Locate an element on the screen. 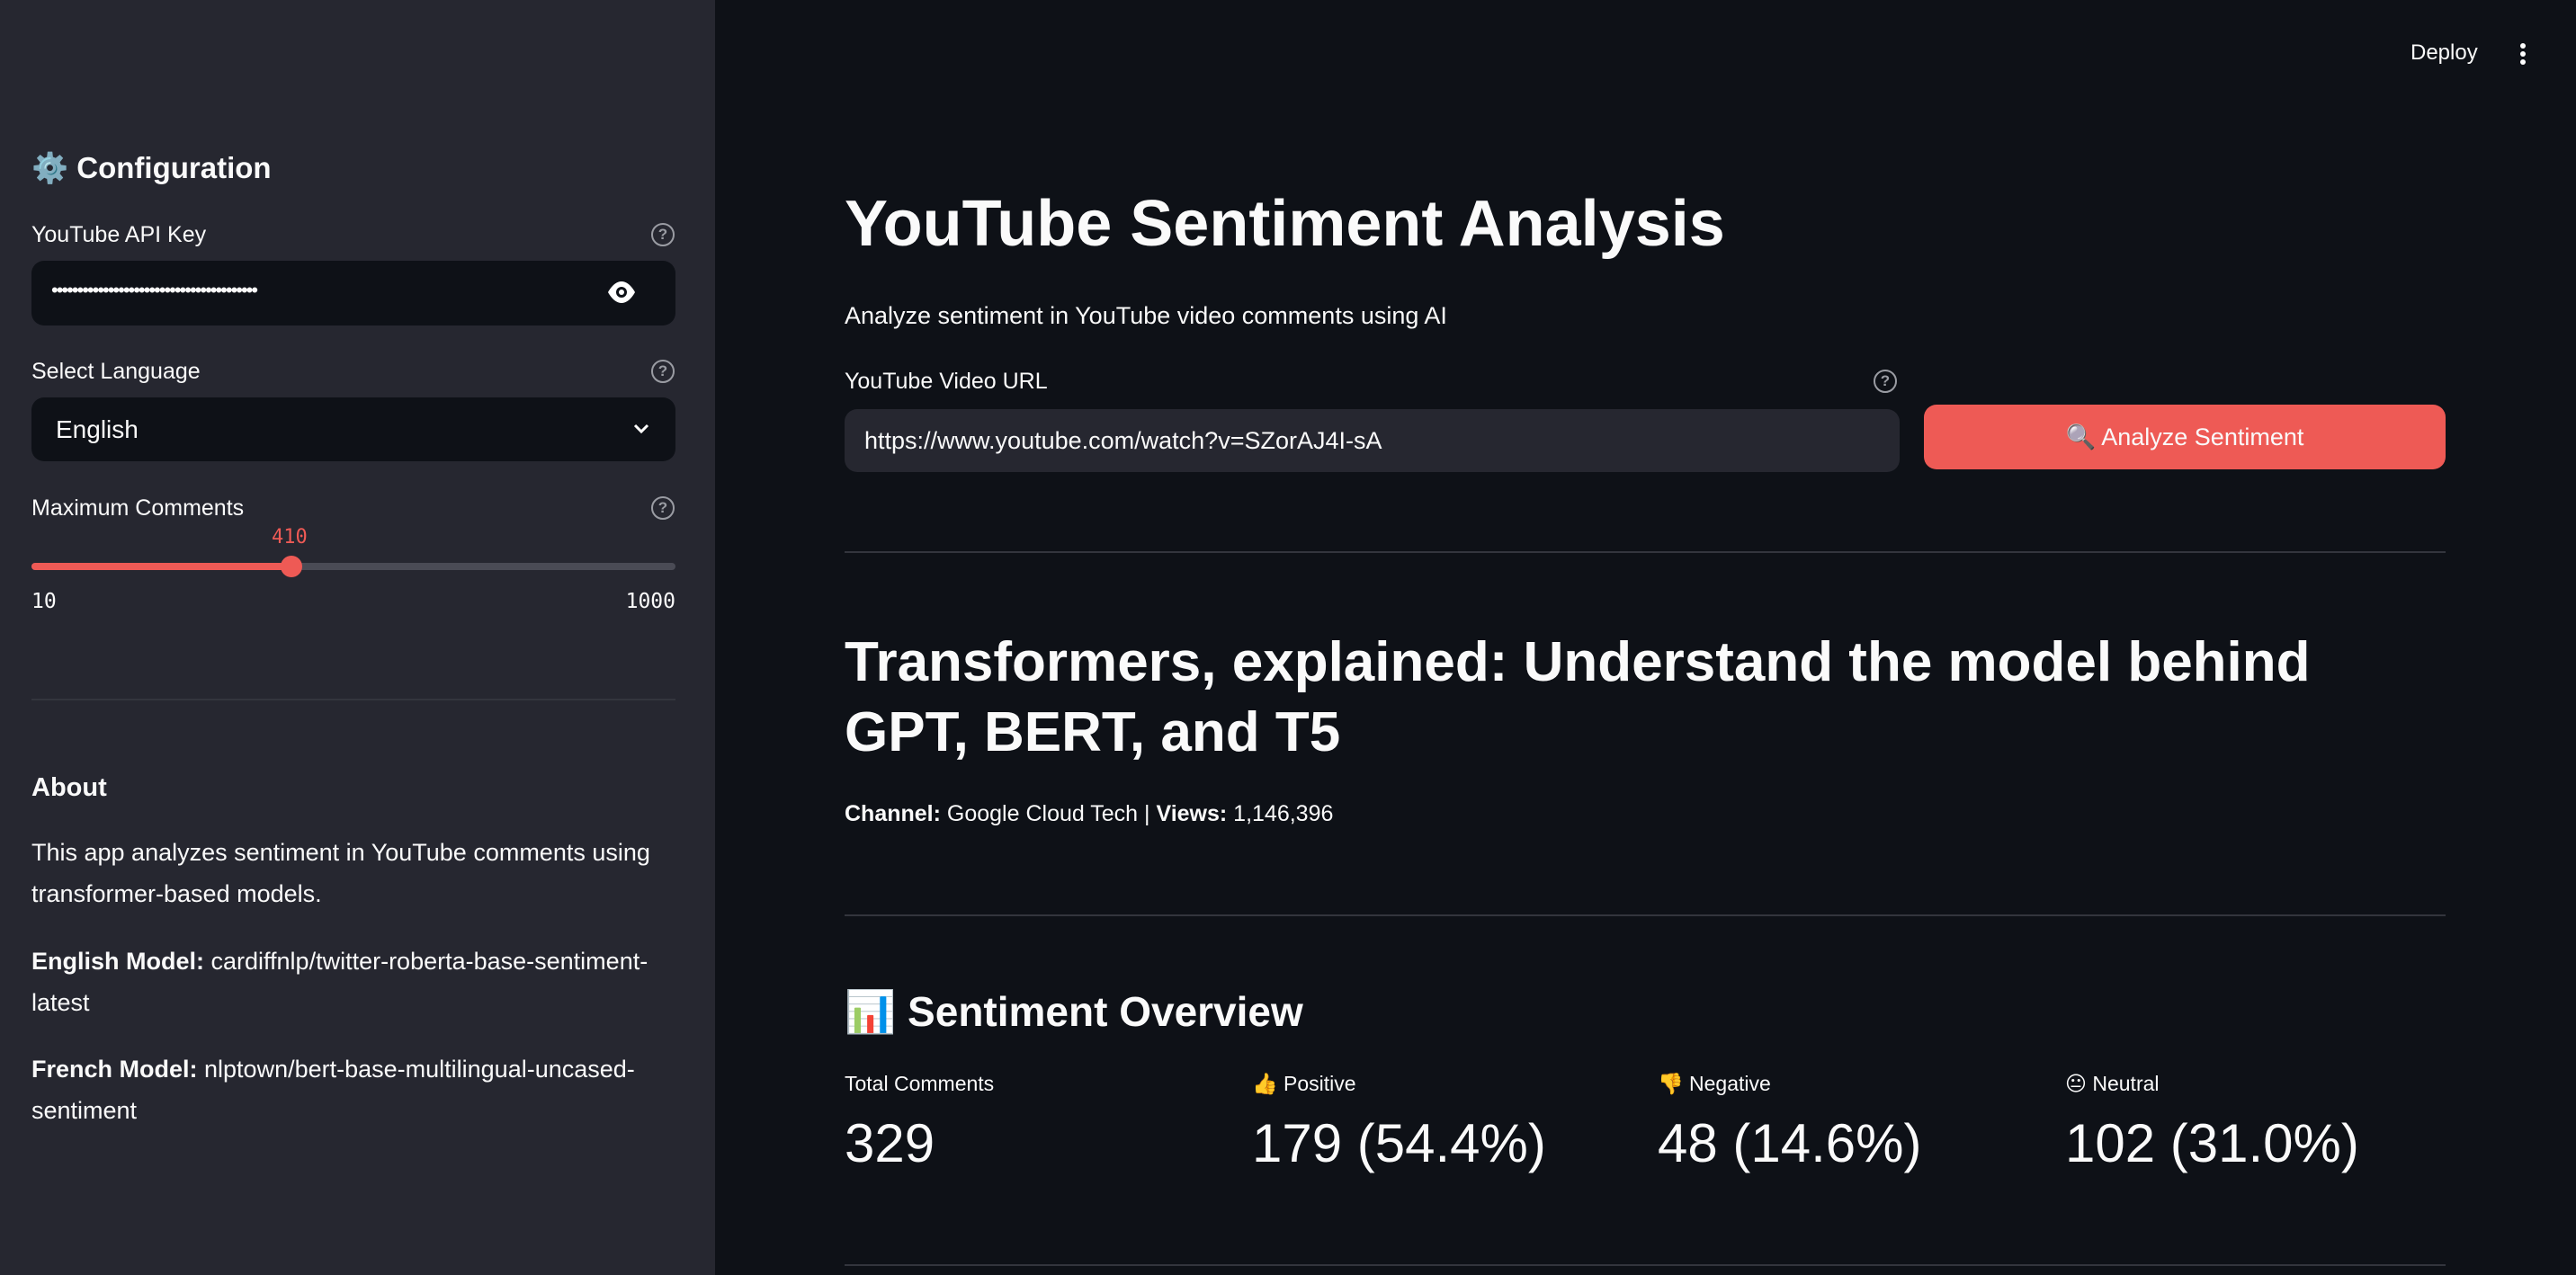 This screenshot has height=1275, width=2576. language-label: Select Language is located at coordinates (116, 371).